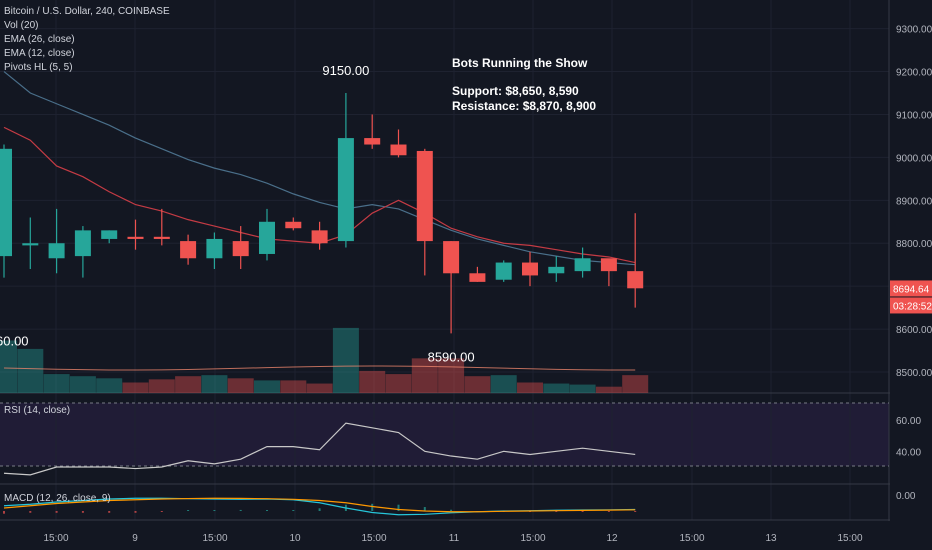 The height and width of the screenshot is (550, 932). I want to click on price-badge-text: 8694.64, so click(911, 289).